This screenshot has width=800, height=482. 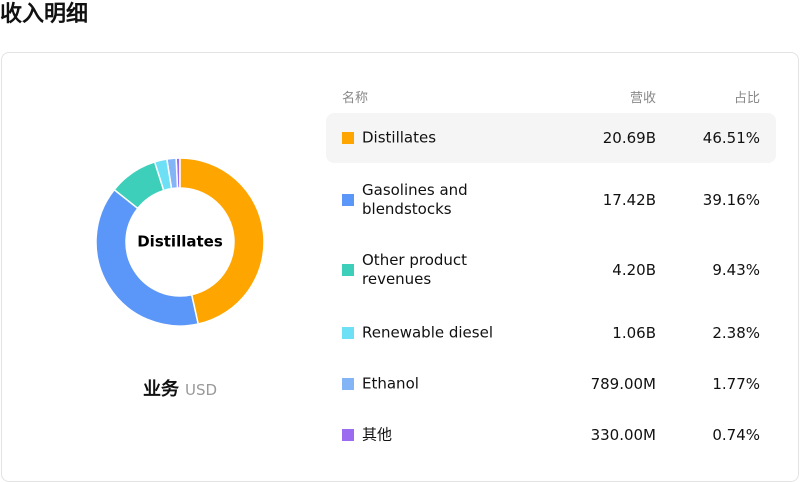 I want to click on share: 9.43%, so click(x=736, y=270).